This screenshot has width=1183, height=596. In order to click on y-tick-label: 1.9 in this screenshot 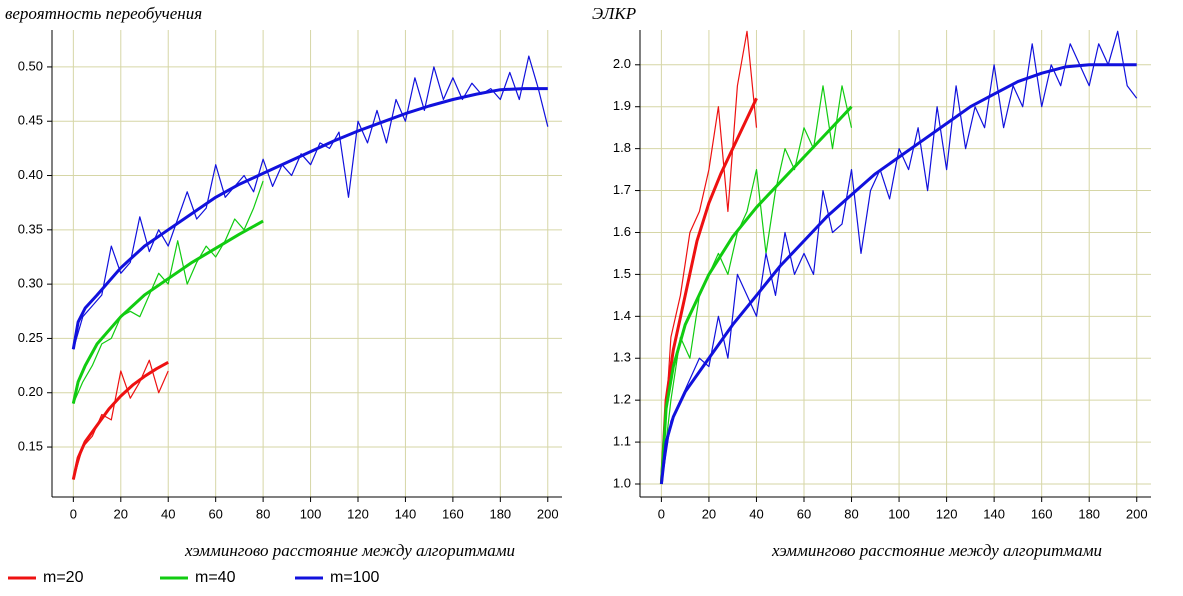, I will do `click(622, 105)`.